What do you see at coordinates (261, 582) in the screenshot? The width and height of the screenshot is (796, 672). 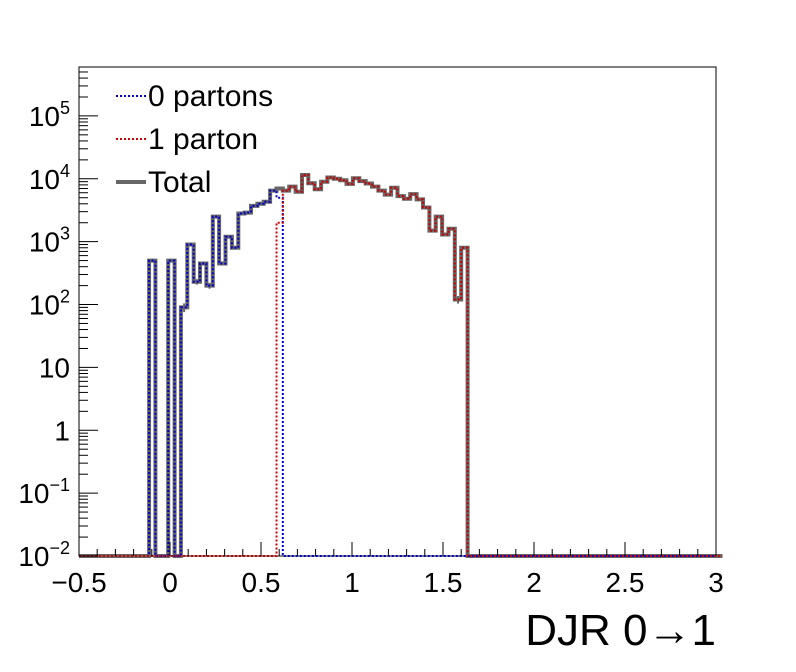 I see `x-tick-label: 0.5` at bounding box center [261, 582].